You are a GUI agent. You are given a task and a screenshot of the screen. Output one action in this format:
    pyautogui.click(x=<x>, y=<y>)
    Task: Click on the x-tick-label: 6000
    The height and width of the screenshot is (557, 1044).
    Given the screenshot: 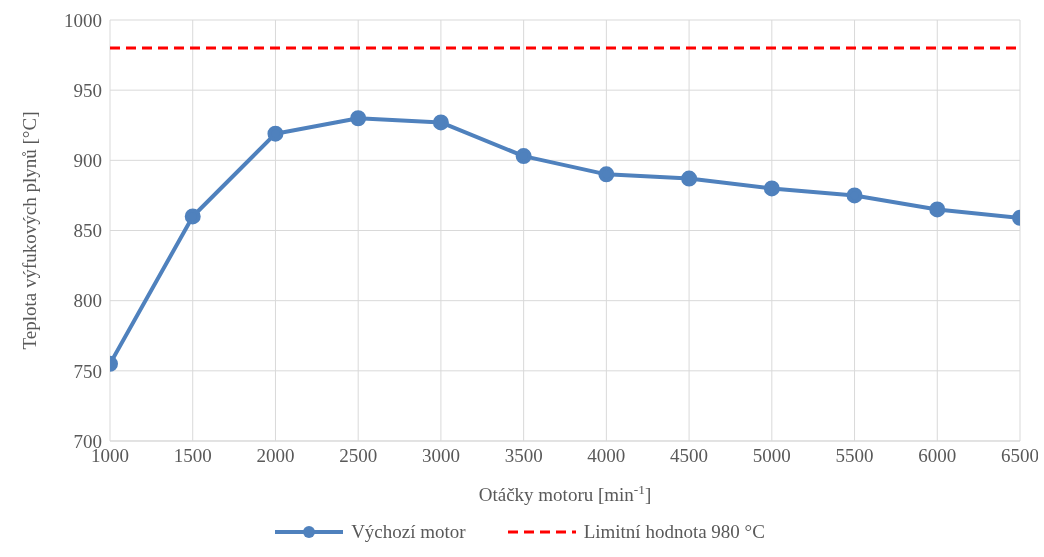 What is the action you would take?
    pyautogui.click(x=937, y=456)
    